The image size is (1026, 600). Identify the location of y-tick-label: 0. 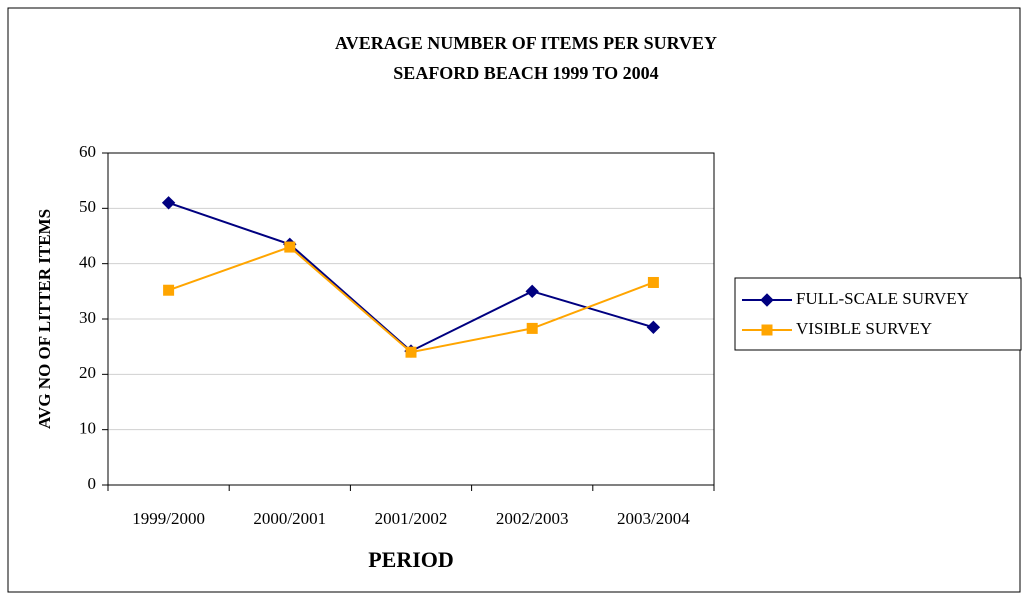
(92, 483).